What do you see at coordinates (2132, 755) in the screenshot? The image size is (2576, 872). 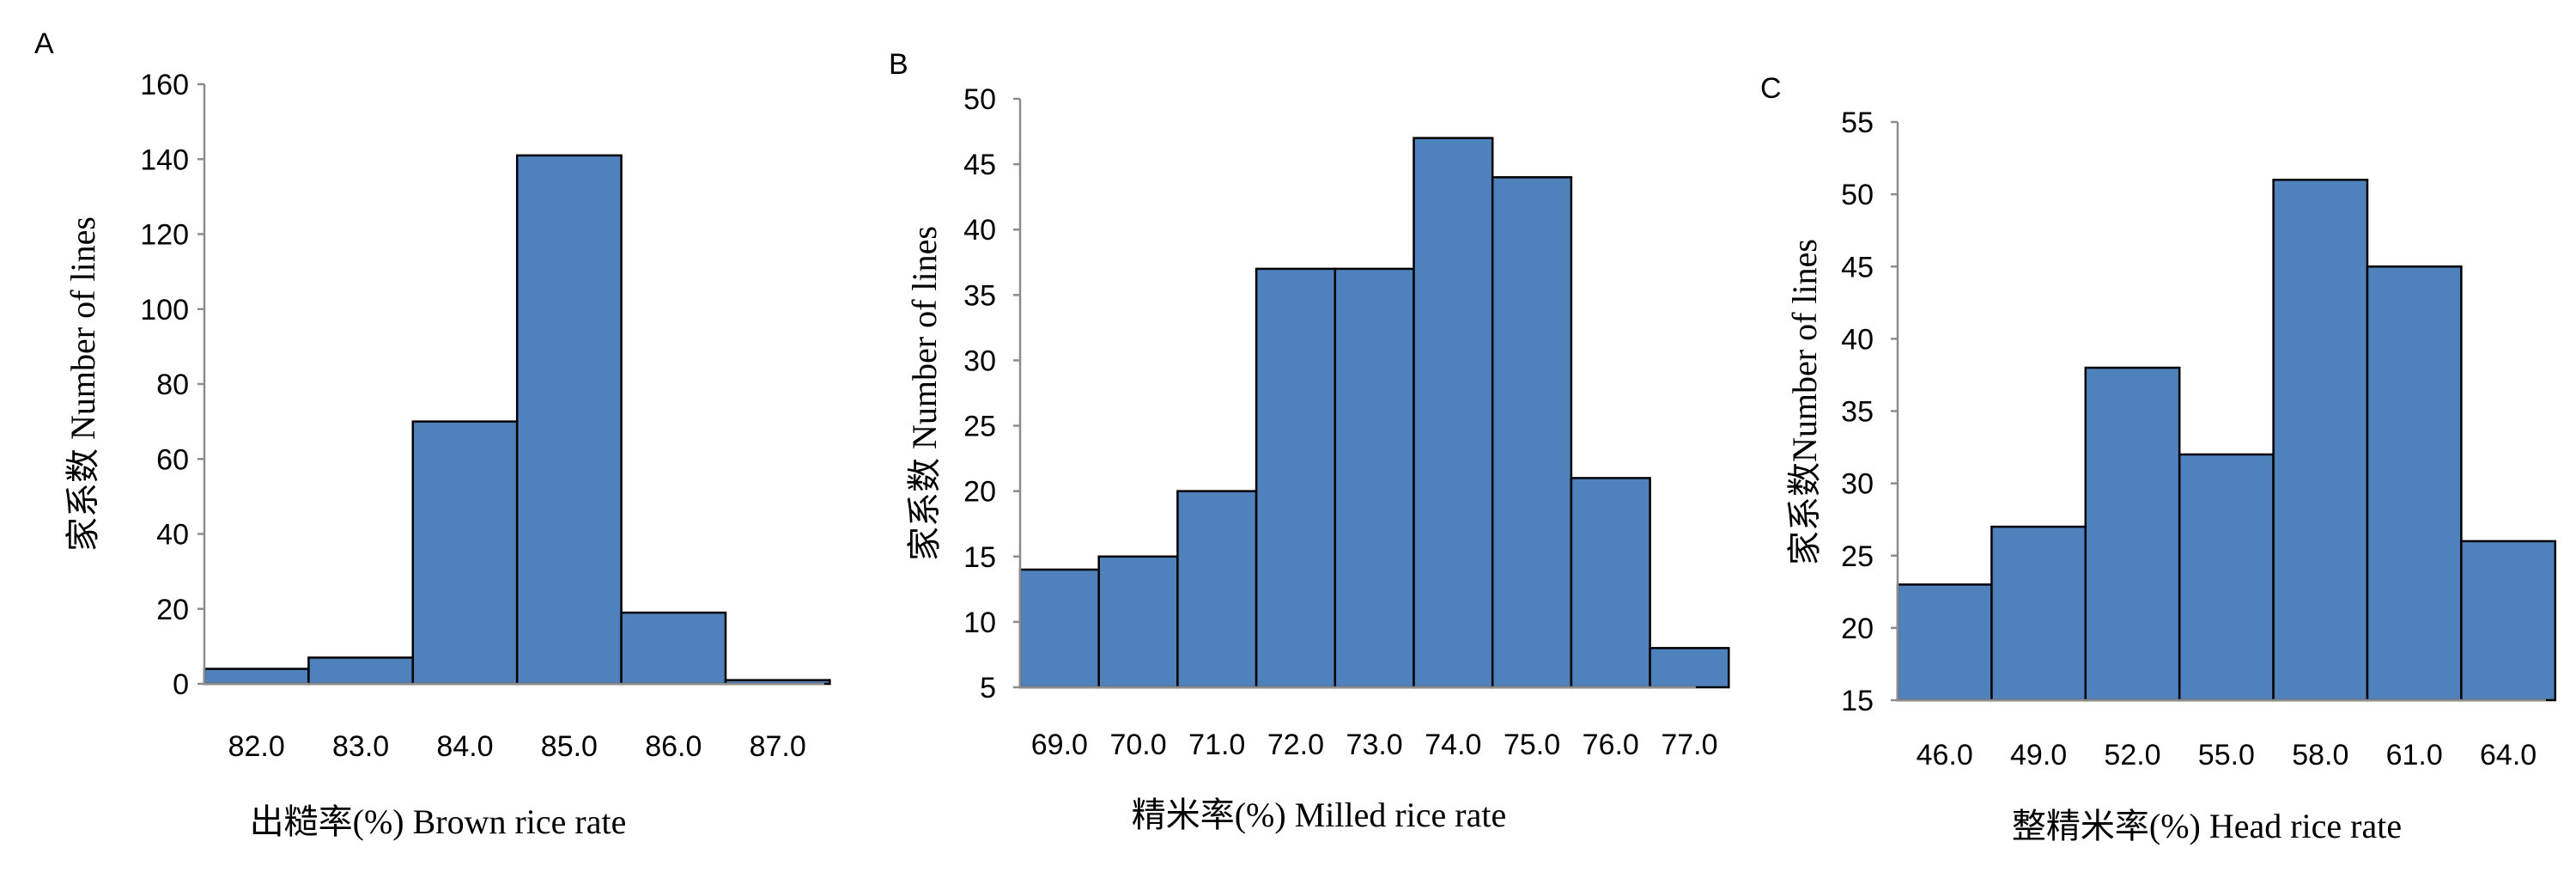 I see `x-tick-label: 52.0` at bounding box center [2132, 755].